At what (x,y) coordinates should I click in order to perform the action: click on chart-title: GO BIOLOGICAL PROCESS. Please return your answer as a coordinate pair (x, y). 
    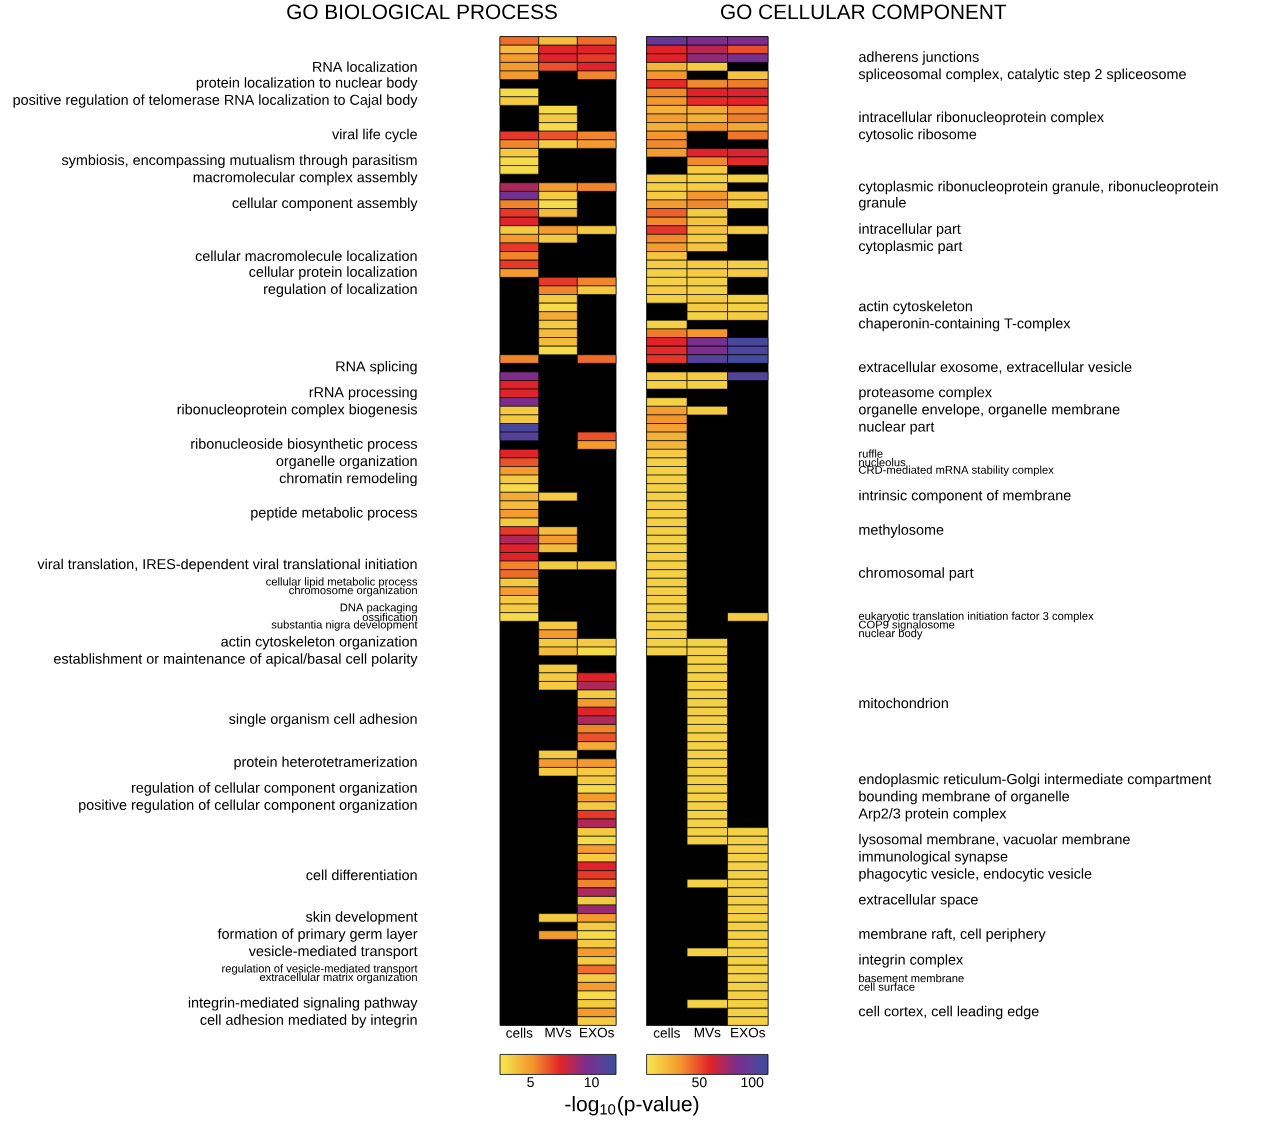
    Looking at the image, I should click on (422, 12).